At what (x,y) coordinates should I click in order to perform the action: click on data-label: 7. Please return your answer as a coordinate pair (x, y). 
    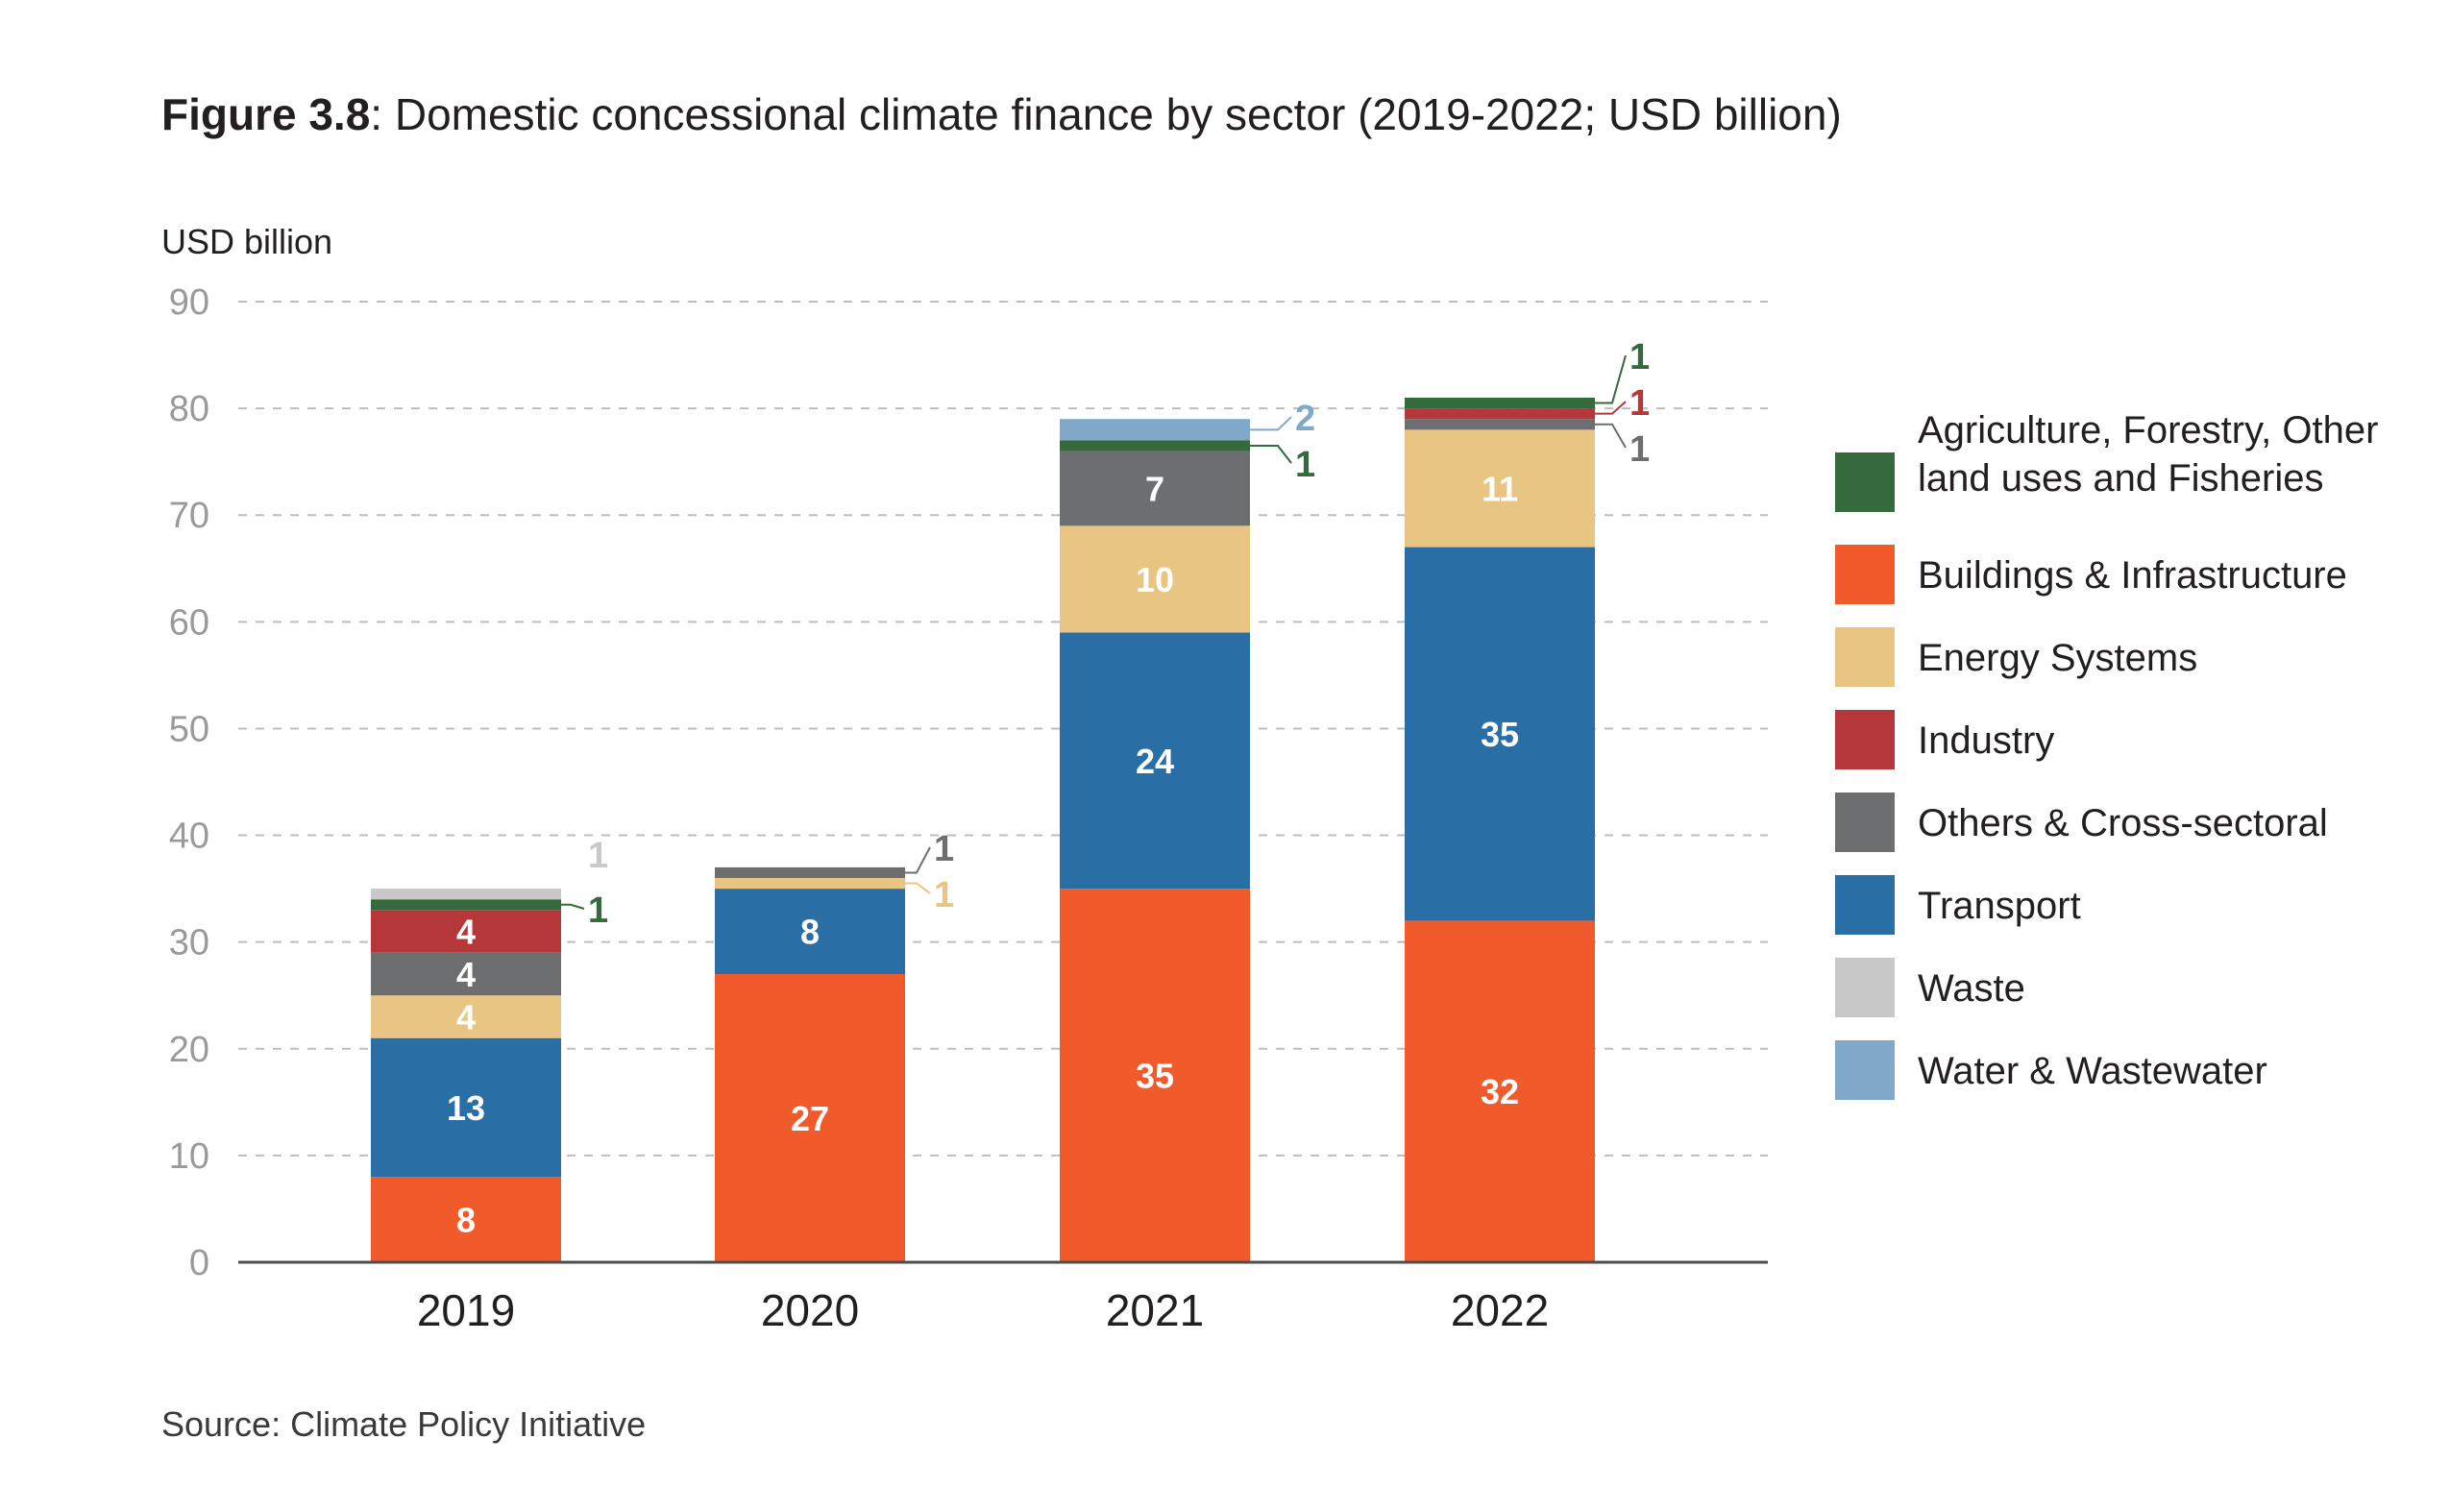
    Looking at the image, I should click on (1154, 488).